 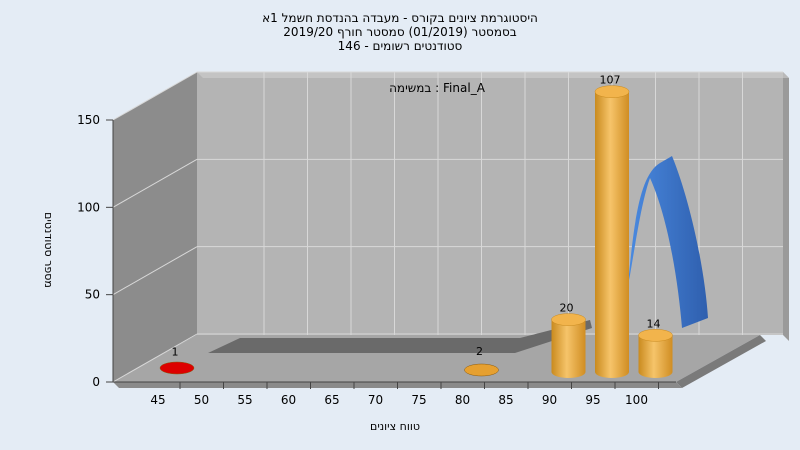 I want to click on x-axis-ticks: 45 50 55 60 65 70 75 80 85 90 95 100, so click(x=404, y=394).